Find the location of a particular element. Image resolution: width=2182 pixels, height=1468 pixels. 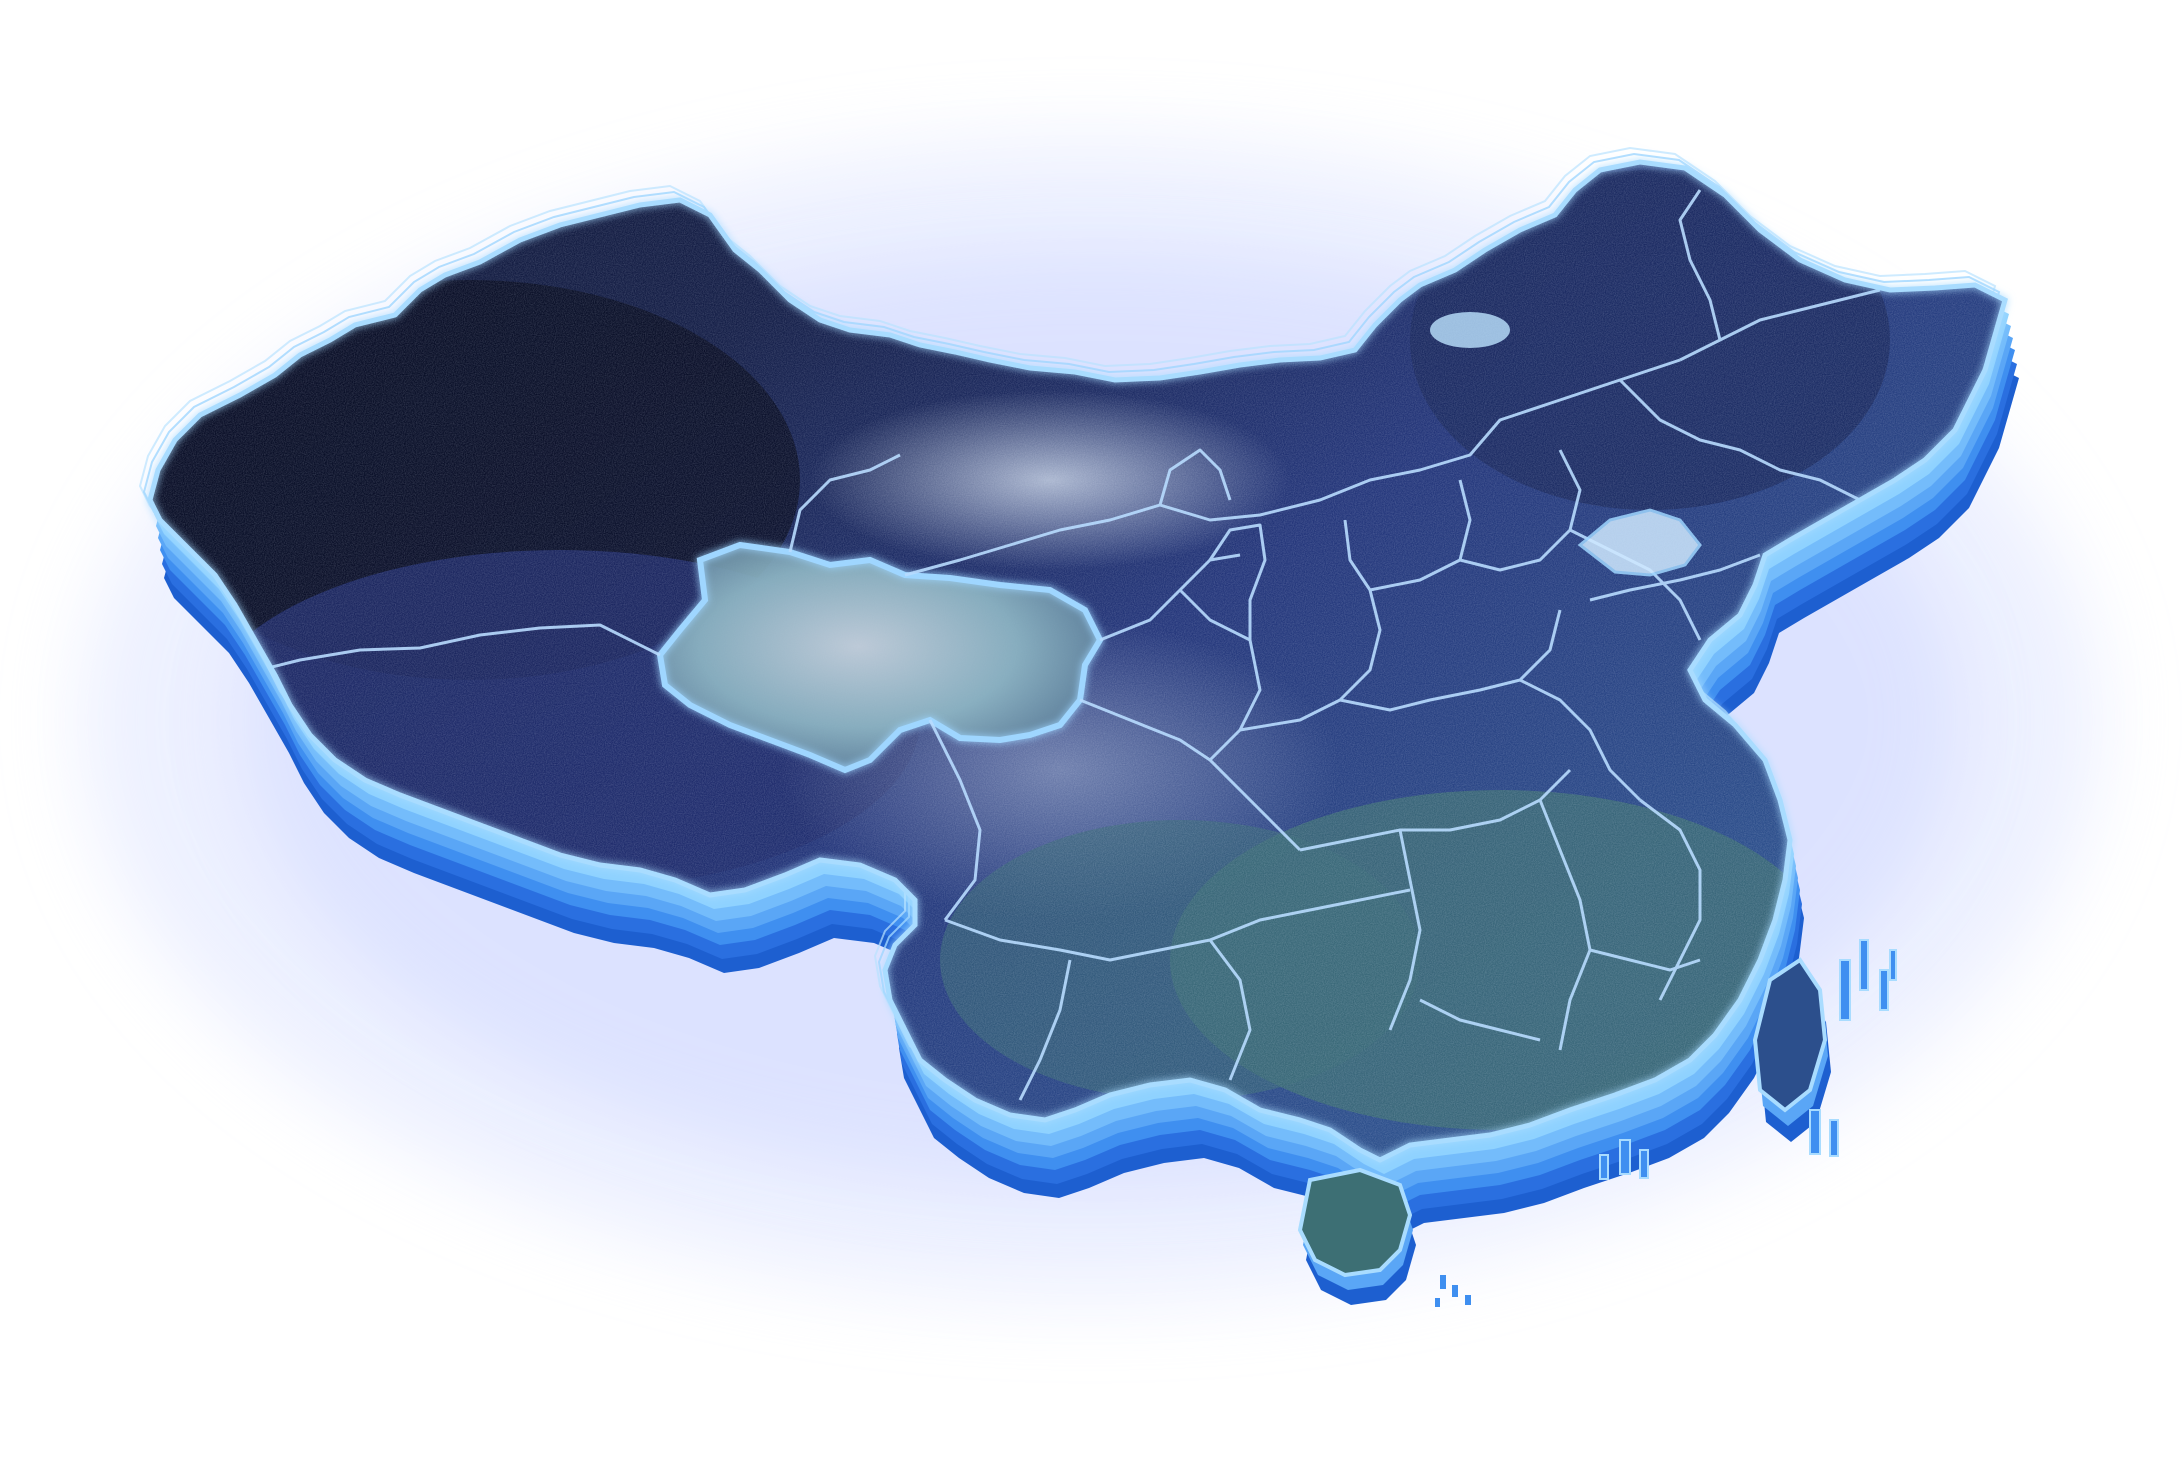

south-sea-islets is located at coordinates (1453, 1291).